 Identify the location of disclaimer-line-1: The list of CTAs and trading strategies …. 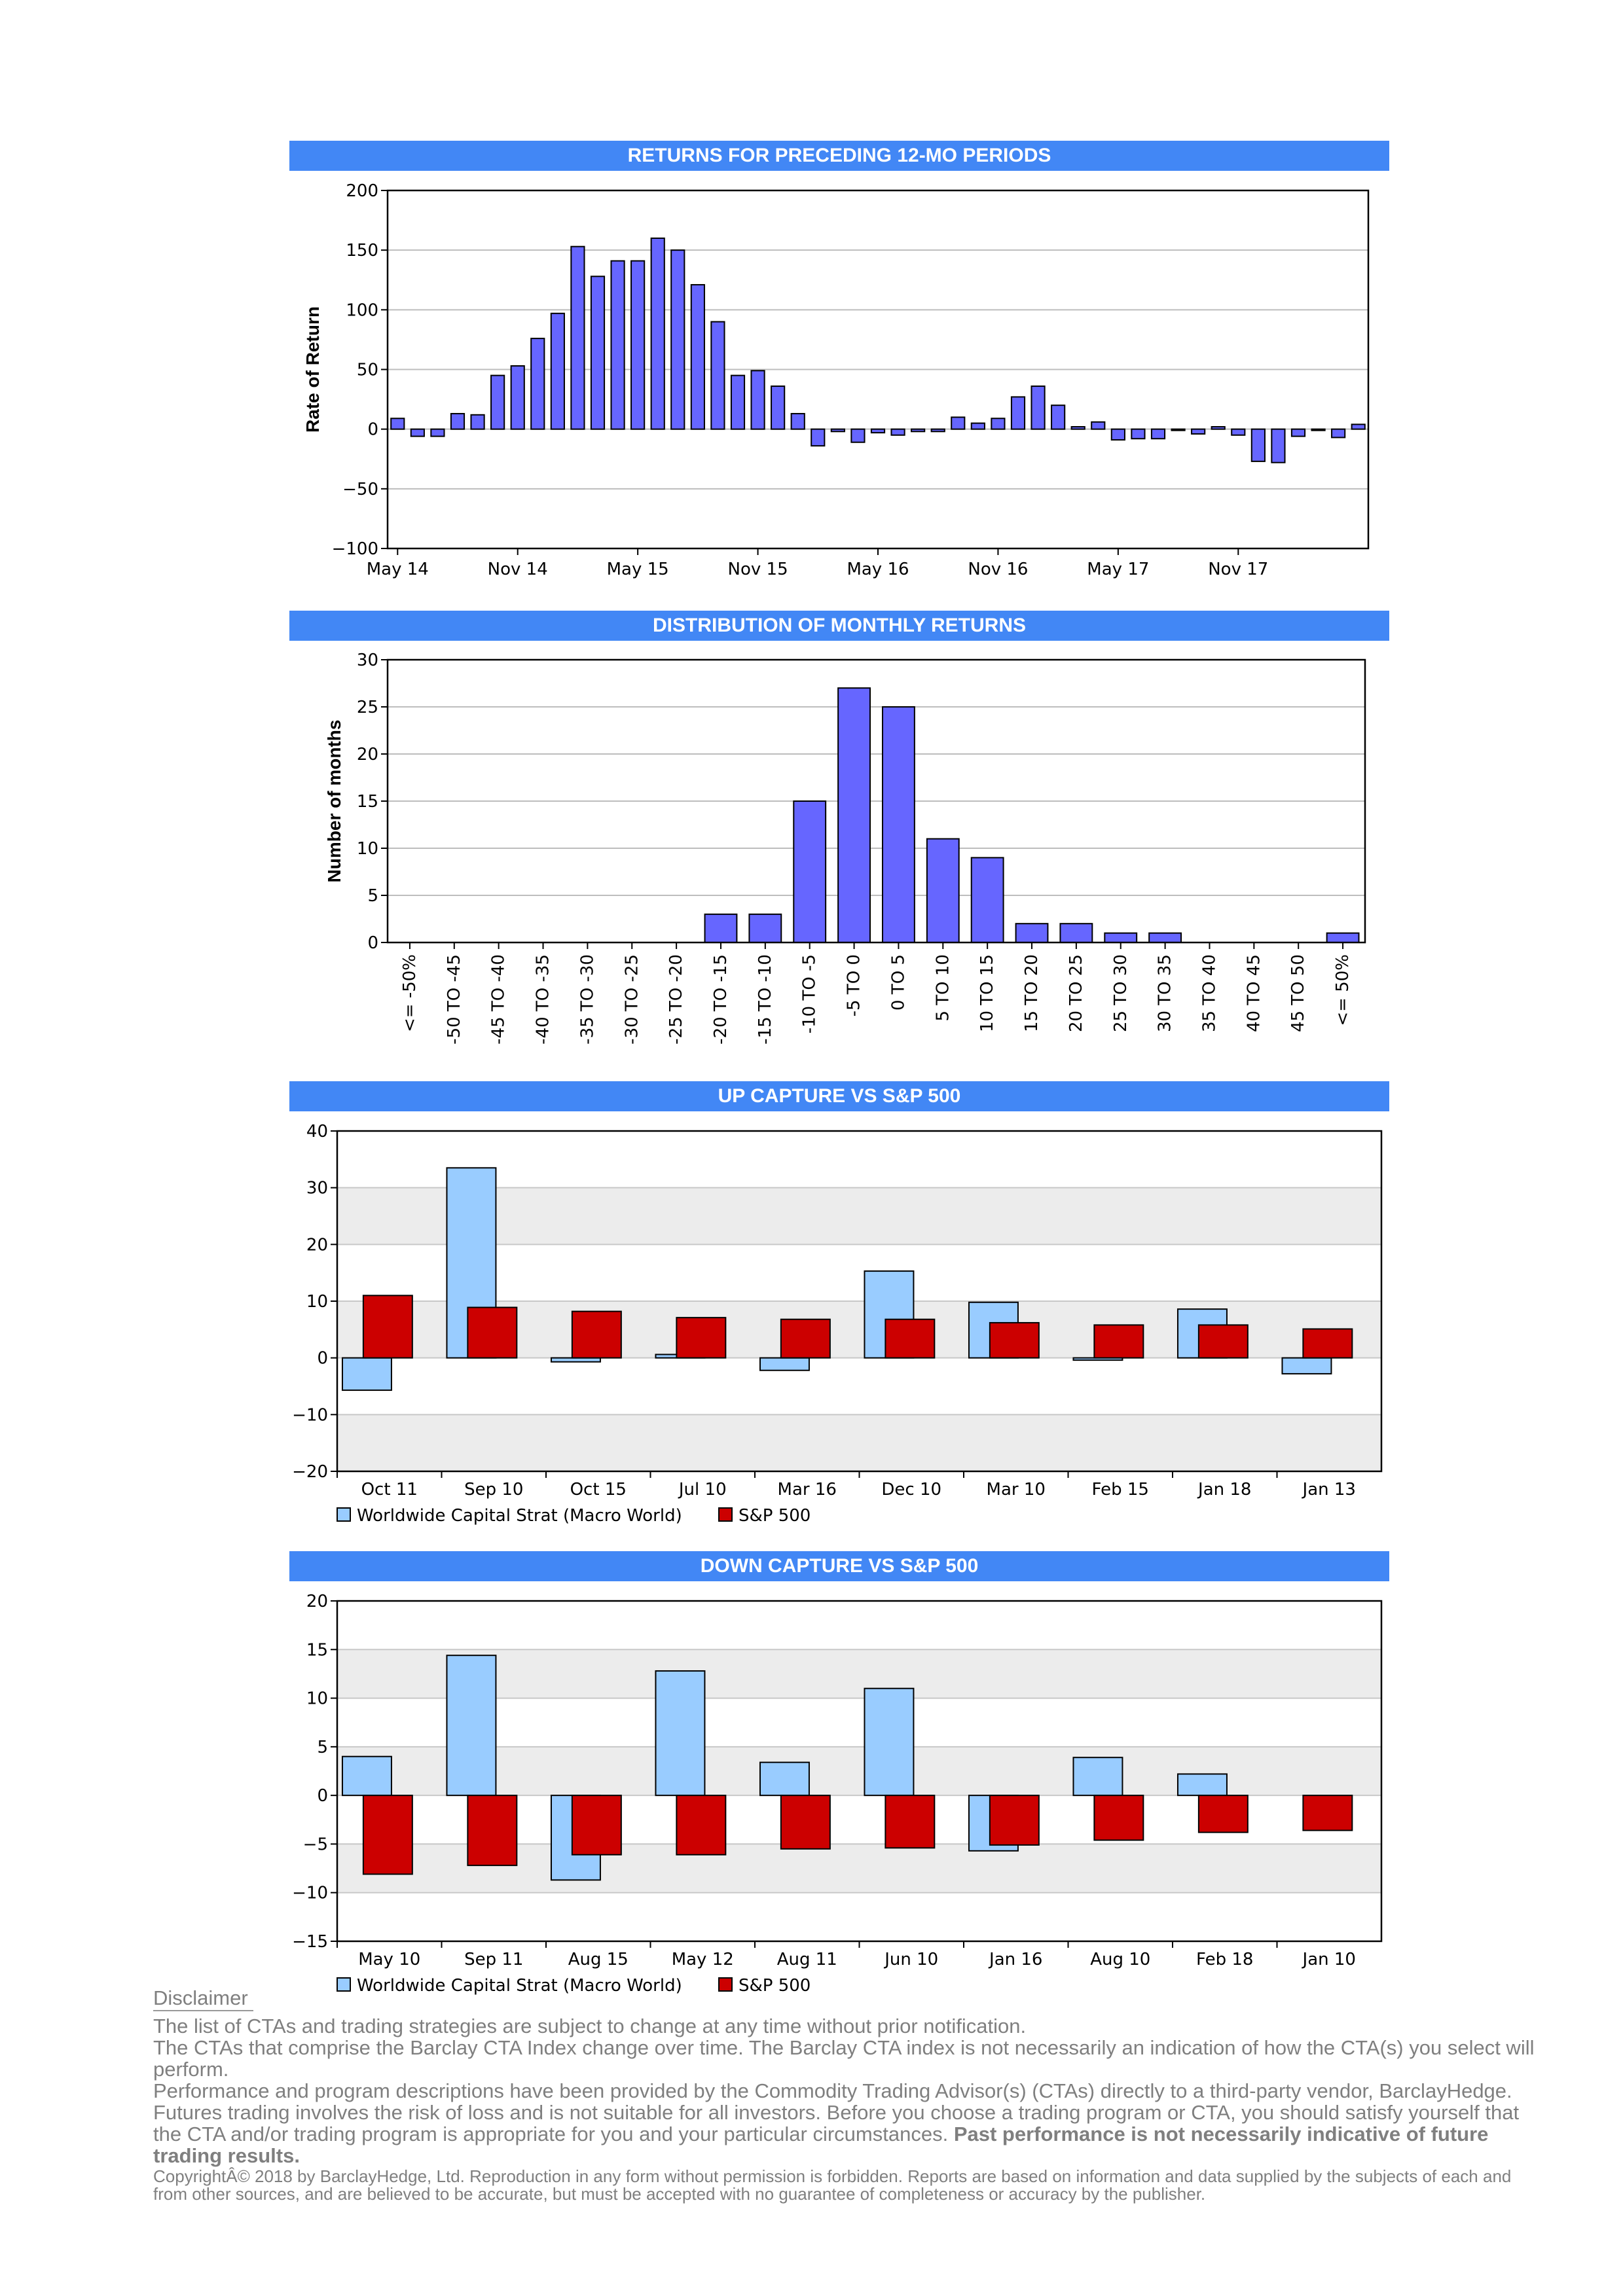
(590, 2026).